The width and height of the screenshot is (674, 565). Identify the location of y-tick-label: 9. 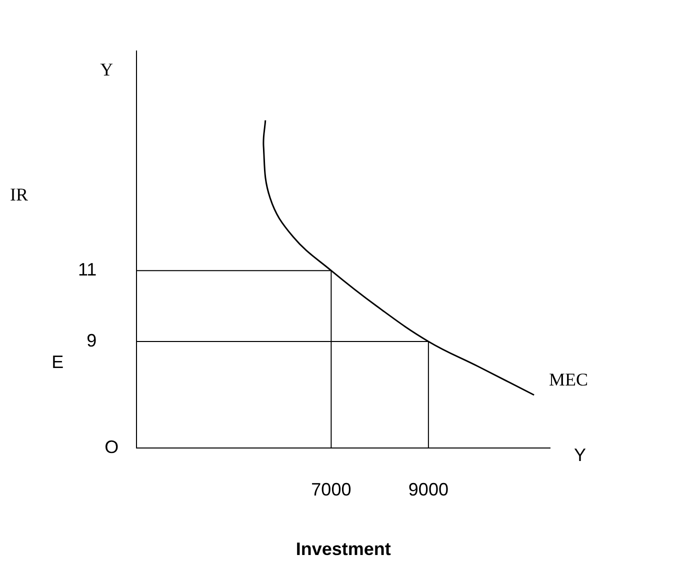
(91, 340).